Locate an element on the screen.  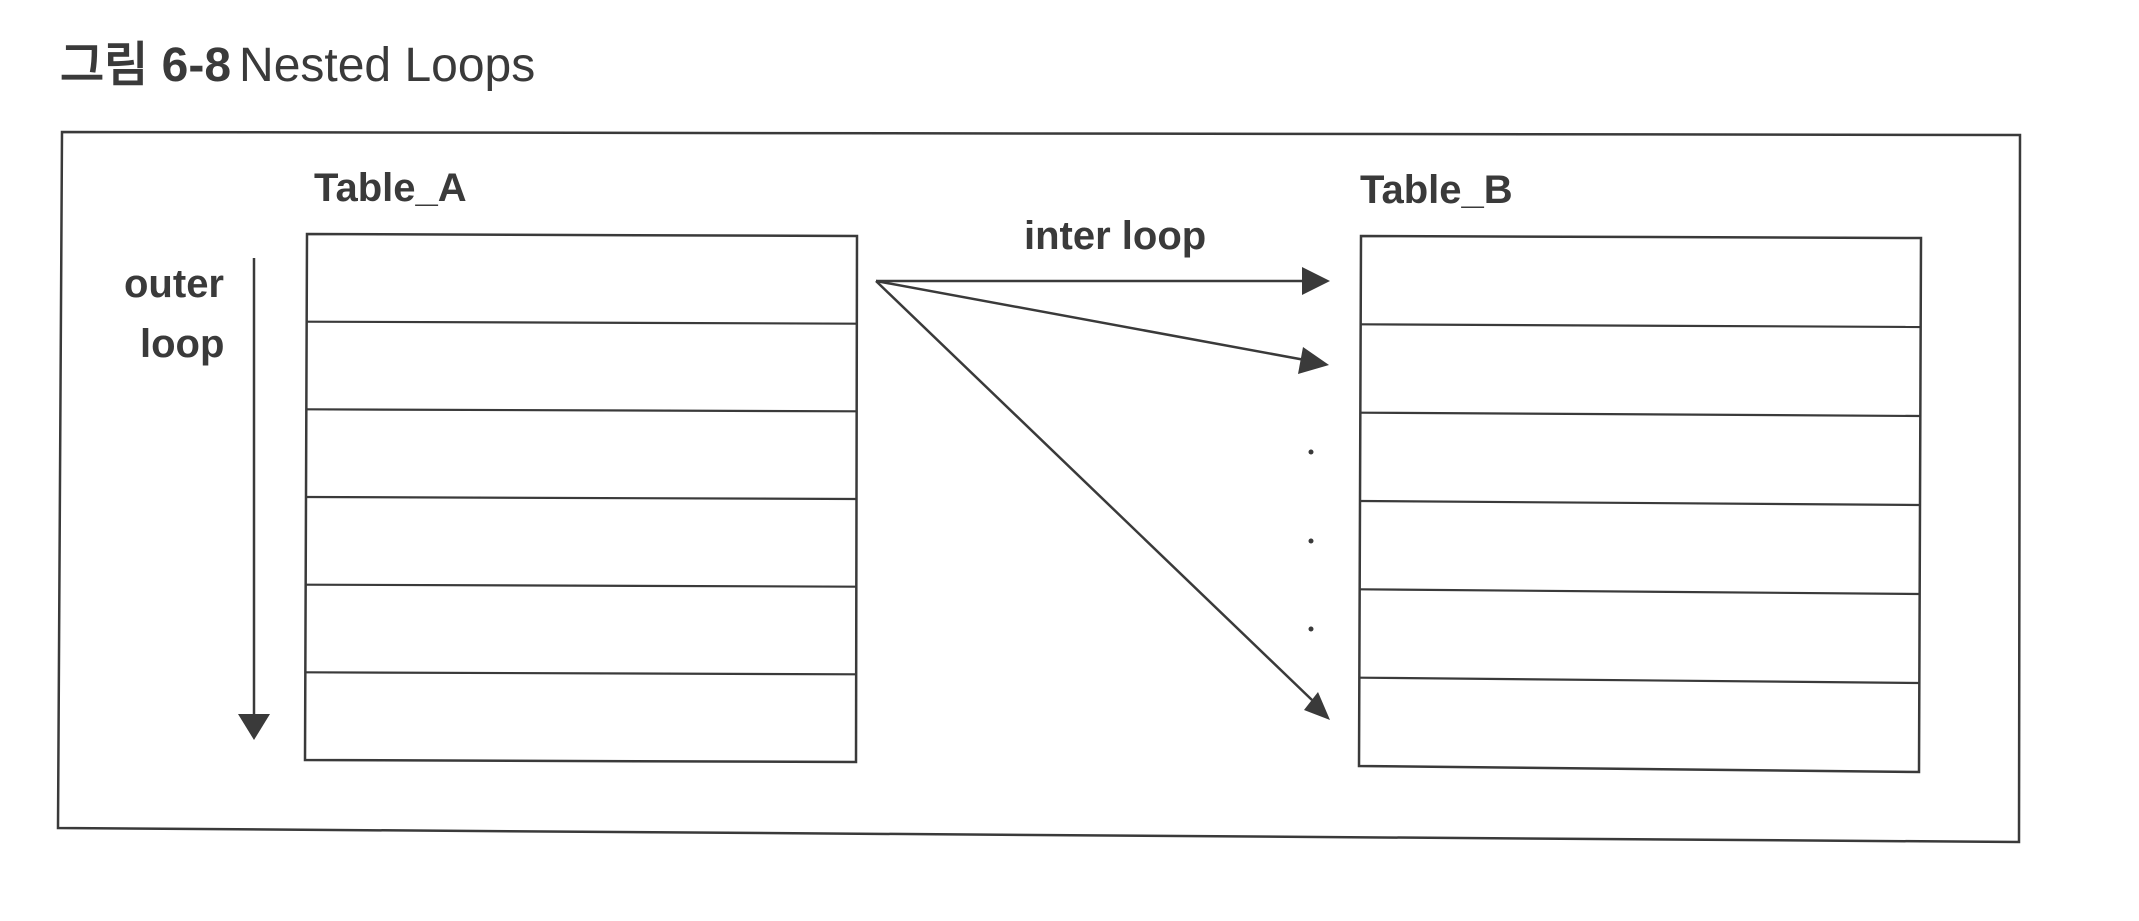
inner-loop-arrow-3-shaft is located at coordinates (1094, 490).